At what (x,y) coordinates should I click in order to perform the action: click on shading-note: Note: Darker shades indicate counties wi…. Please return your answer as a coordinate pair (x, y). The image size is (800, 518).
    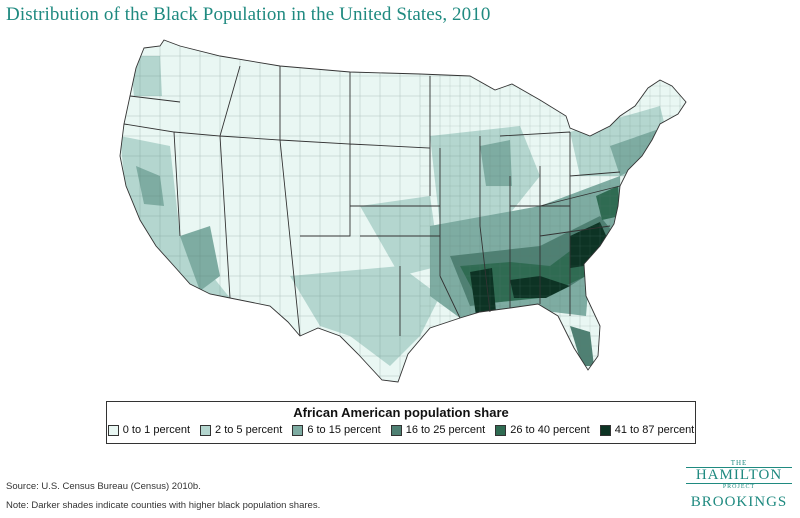
    Looking at the image, I should click on (163, 505).